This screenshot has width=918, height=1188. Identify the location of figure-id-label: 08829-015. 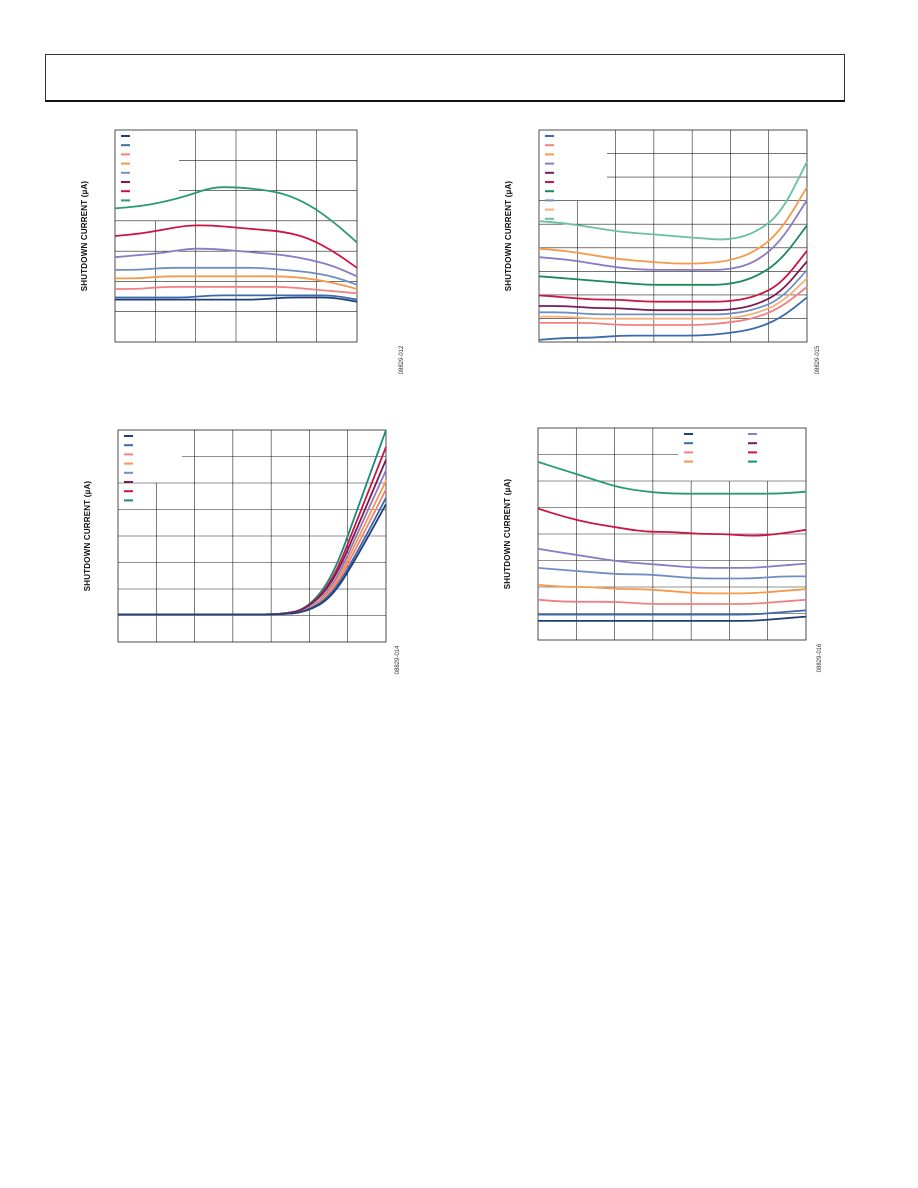
(818, 359).